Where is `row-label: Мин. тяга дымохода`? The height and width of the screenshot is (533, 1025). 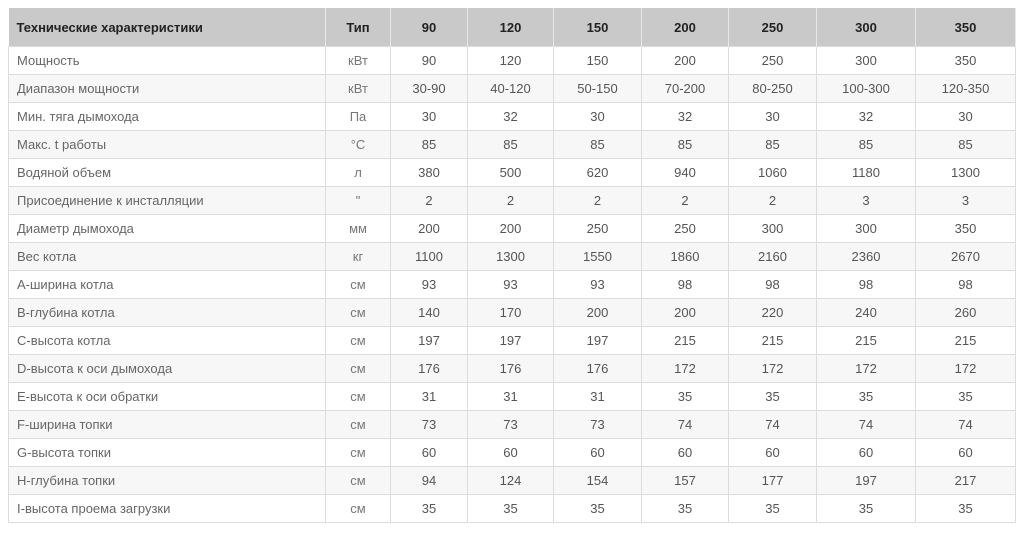
row-label: Мин. тяга дымохода is located at coordinates (167, 116).